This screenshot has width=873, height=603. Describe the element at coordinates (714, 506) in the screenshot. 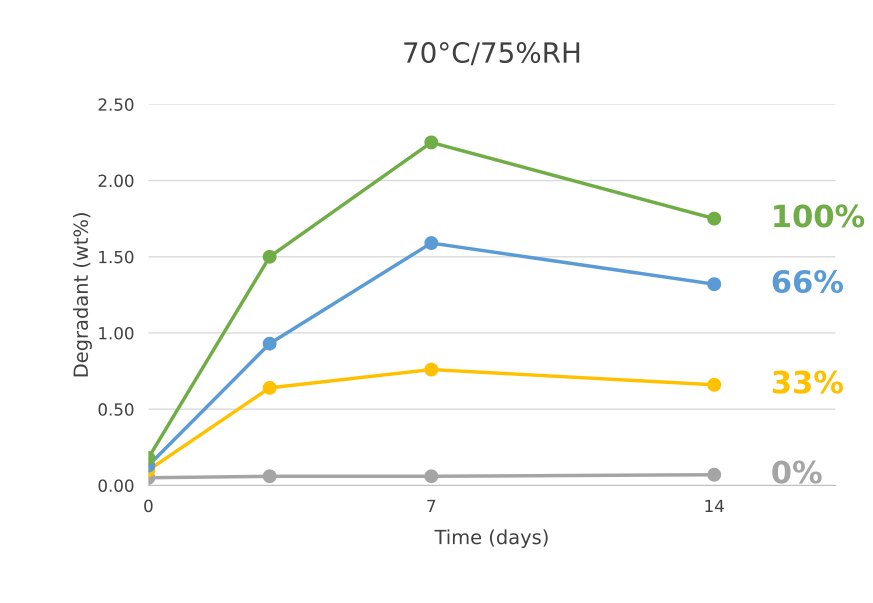

I see `x-tick-label: 14` at that location.